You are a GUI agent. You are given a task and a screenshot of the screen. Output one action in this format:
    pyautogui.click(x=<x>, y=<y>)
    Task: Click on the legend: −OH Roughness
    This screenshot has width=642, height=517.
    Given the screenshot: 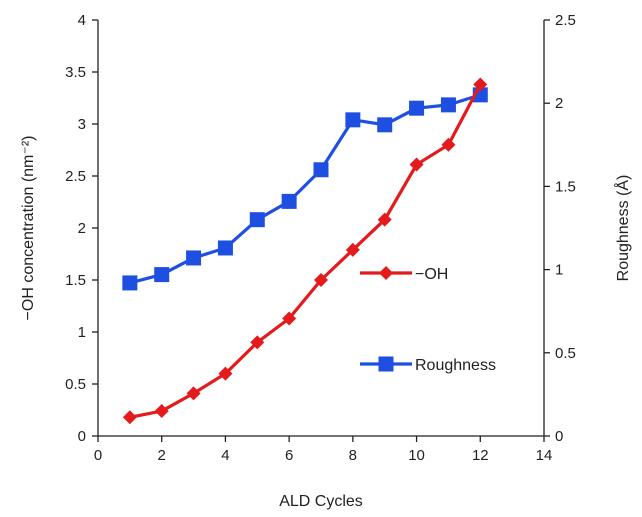 What is the action you would take?
    pyautogui.click(x=428, y=320)
    